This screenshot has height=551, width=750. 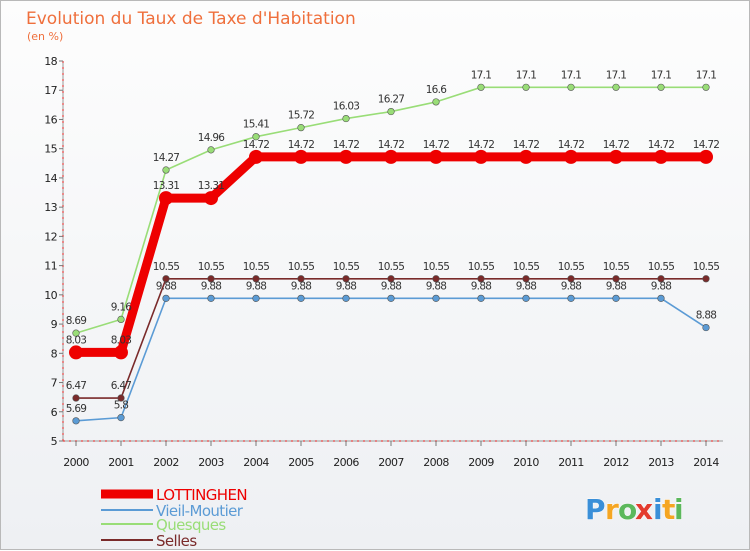 What do you see at coordinates (50, 119) in the screenshot?
I see `y-tick-label: 16` at bounding box center [50, 119].